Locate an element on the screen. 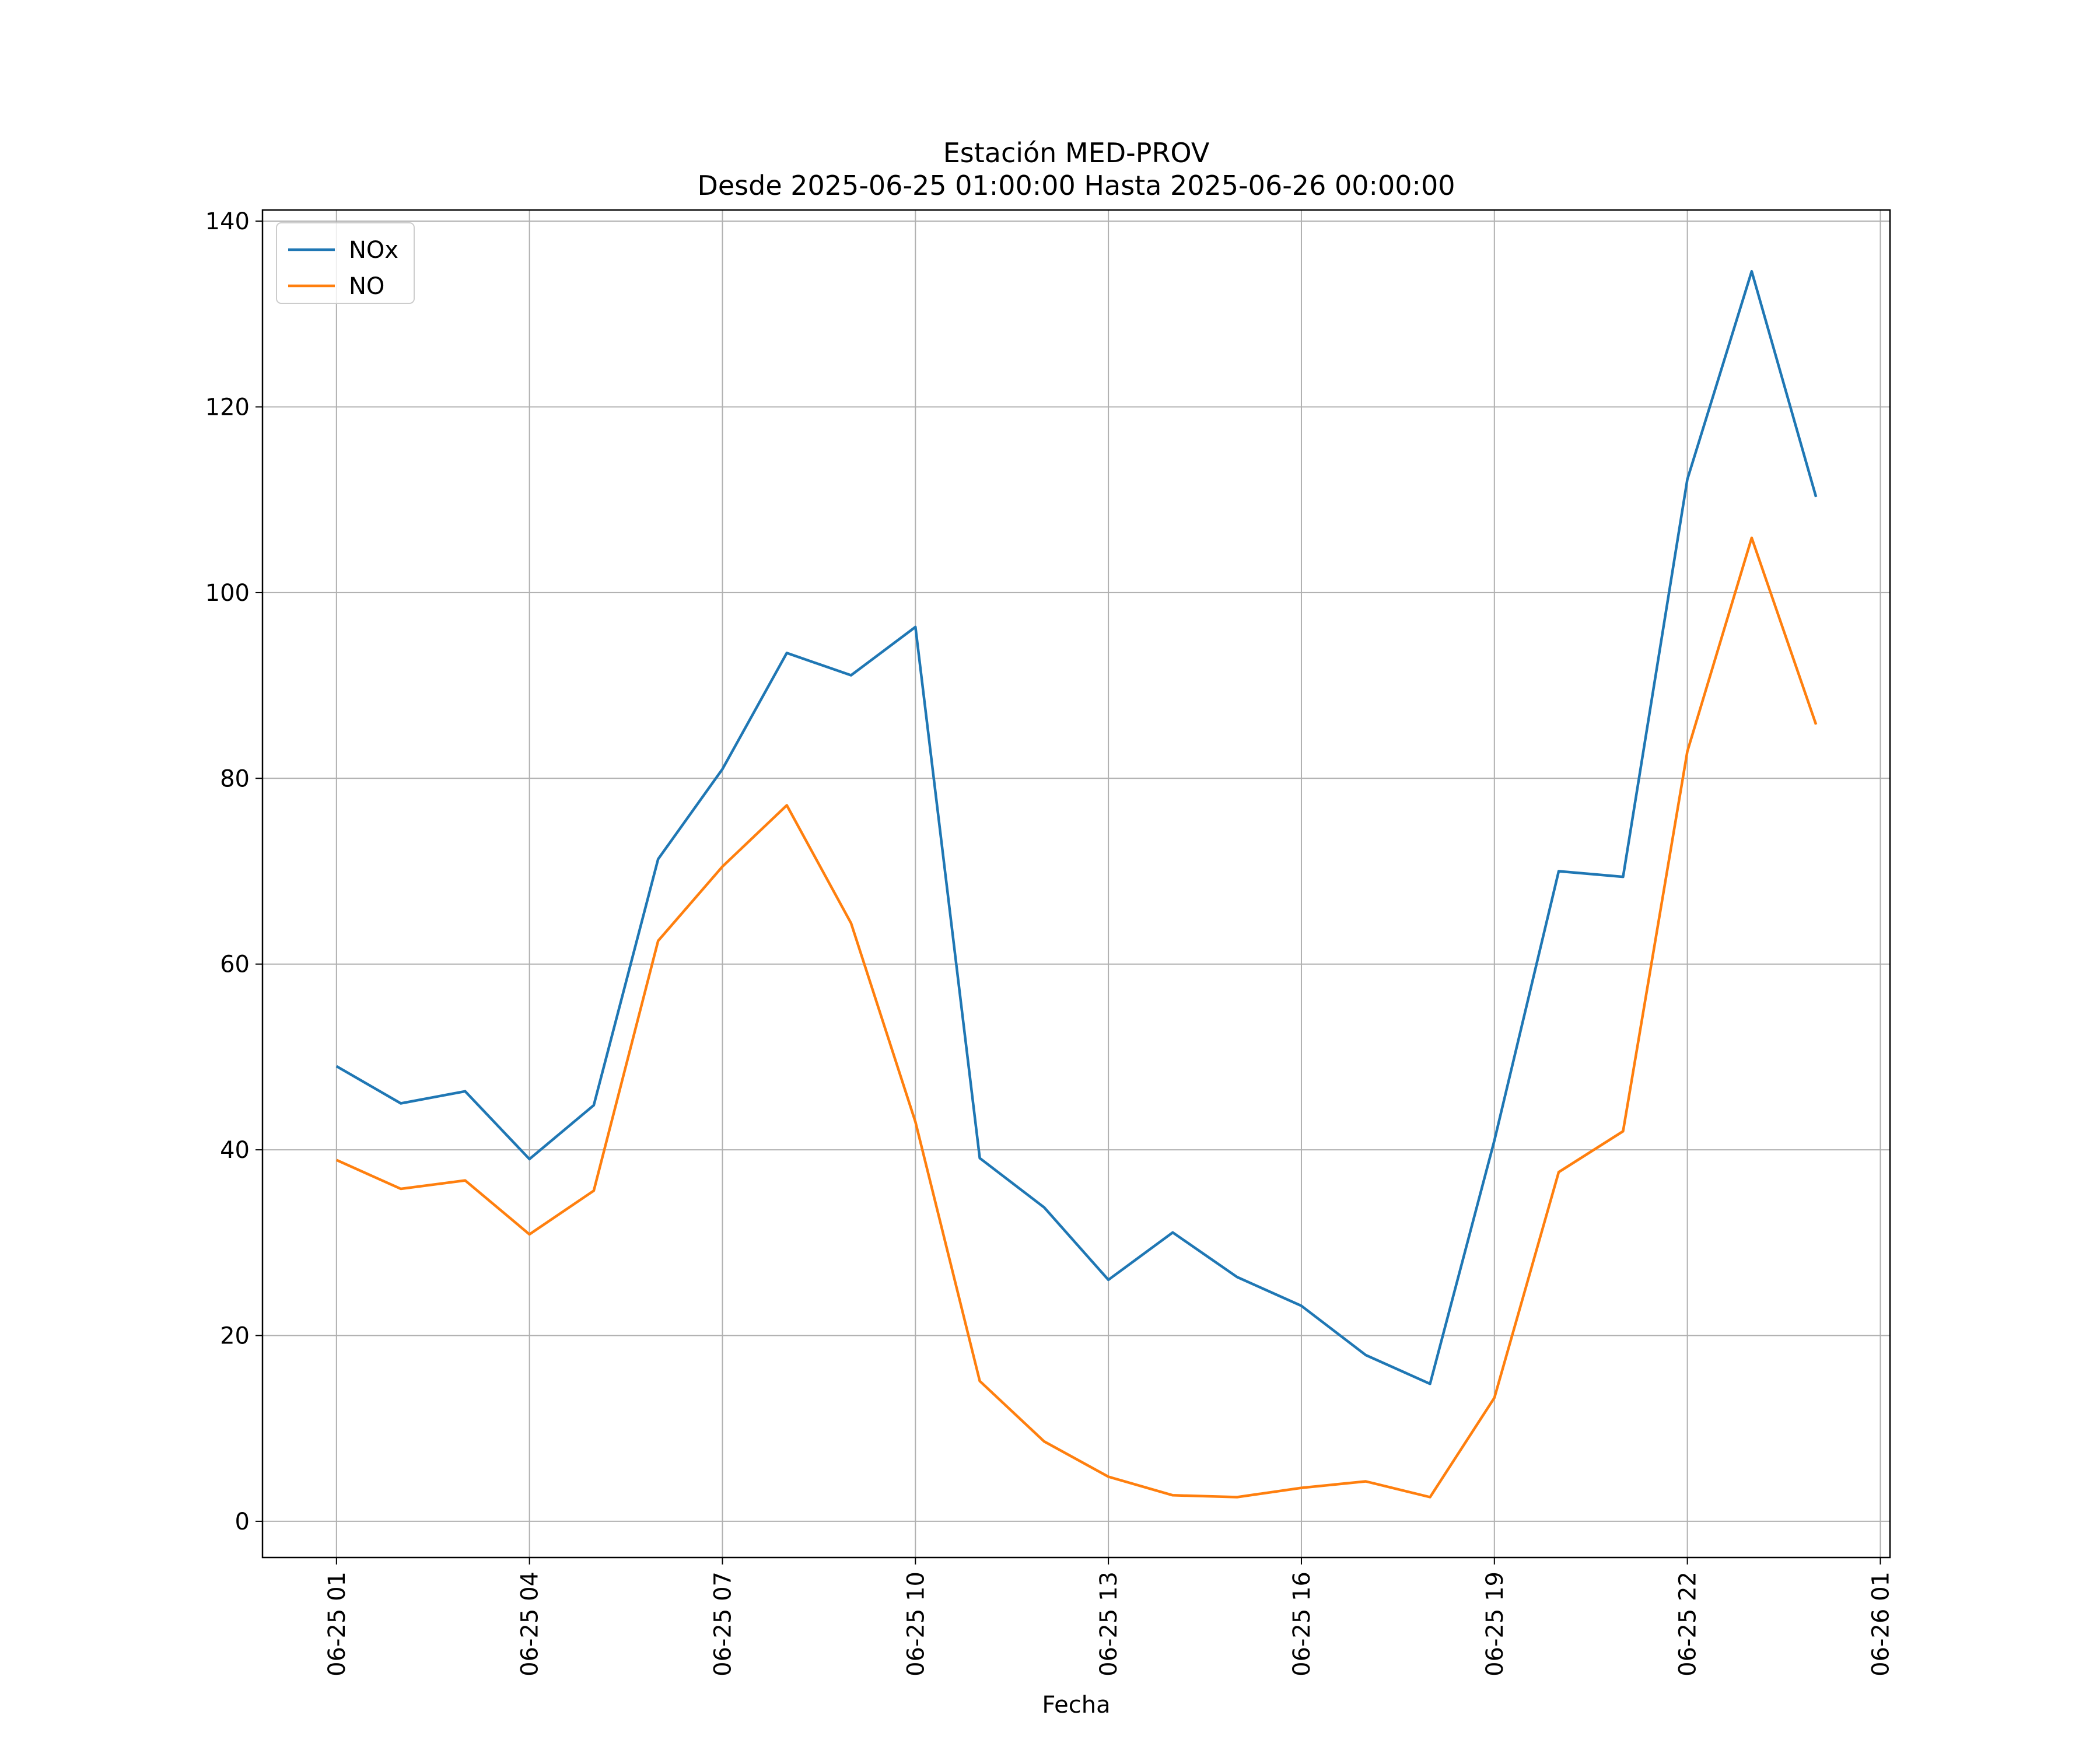 This screenshot has height=1750, width=2100. x-tick-label: 06-25 16 is located at coordinates (1302, 1624).